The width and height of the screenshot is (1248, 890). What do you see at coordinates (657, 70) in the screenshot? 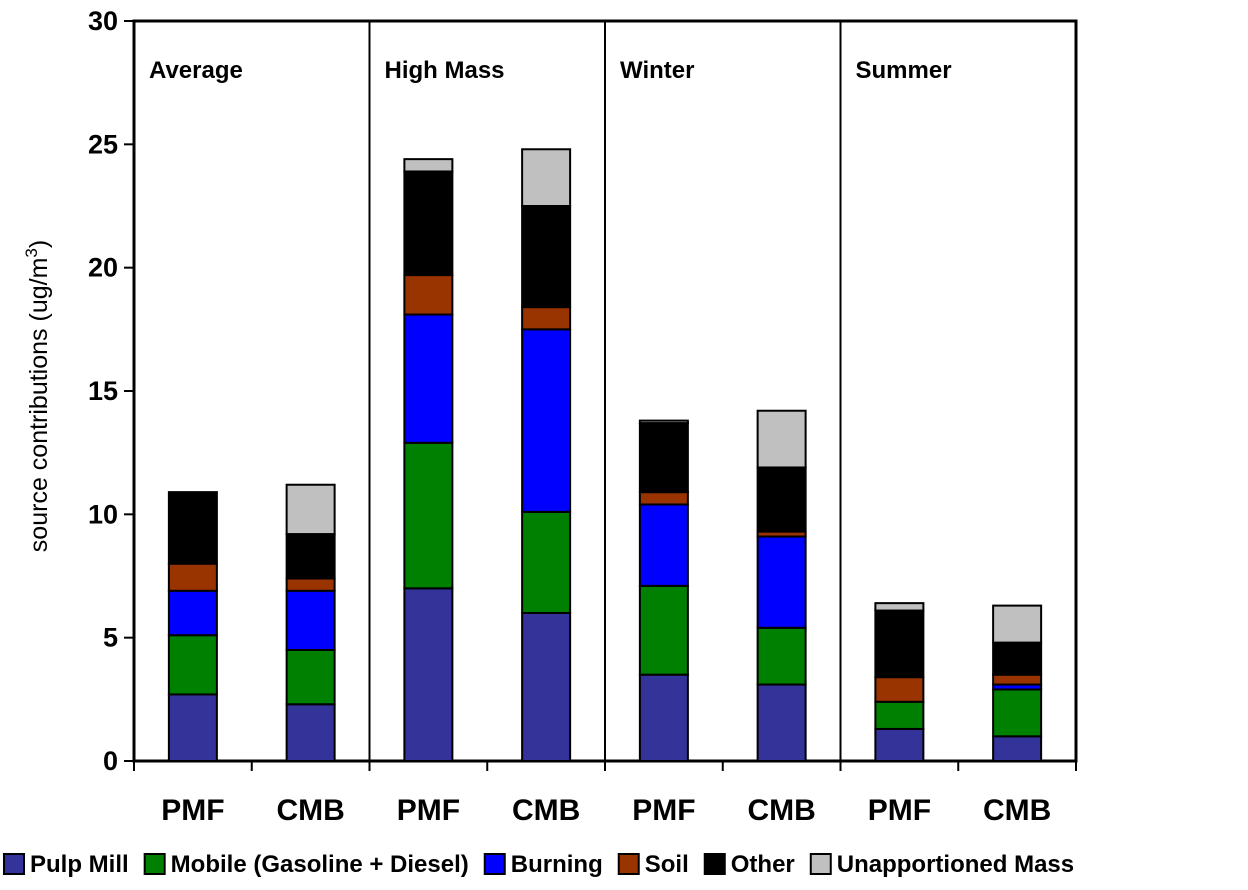
I see `panel-label: Winter` at bounding box center [657, 70].